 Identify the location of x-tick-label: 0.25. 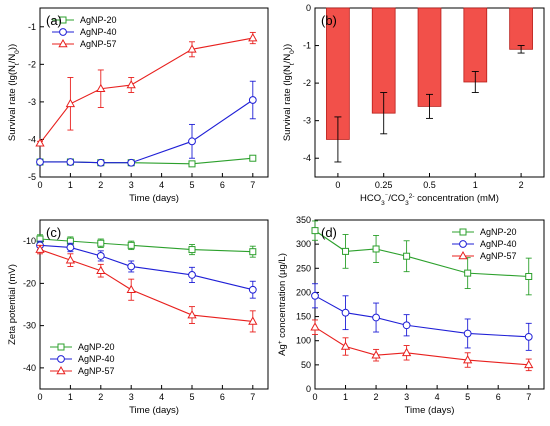
(384, 185).